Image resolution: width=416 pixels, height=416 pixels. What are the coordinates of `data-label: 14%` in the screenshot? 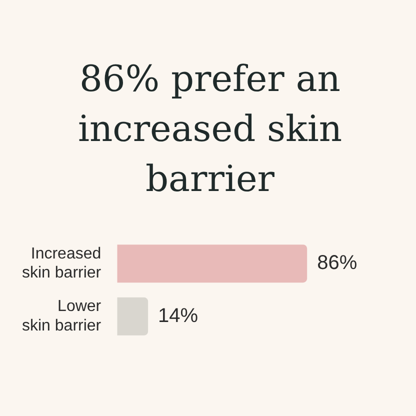 It's located at (178, 315).